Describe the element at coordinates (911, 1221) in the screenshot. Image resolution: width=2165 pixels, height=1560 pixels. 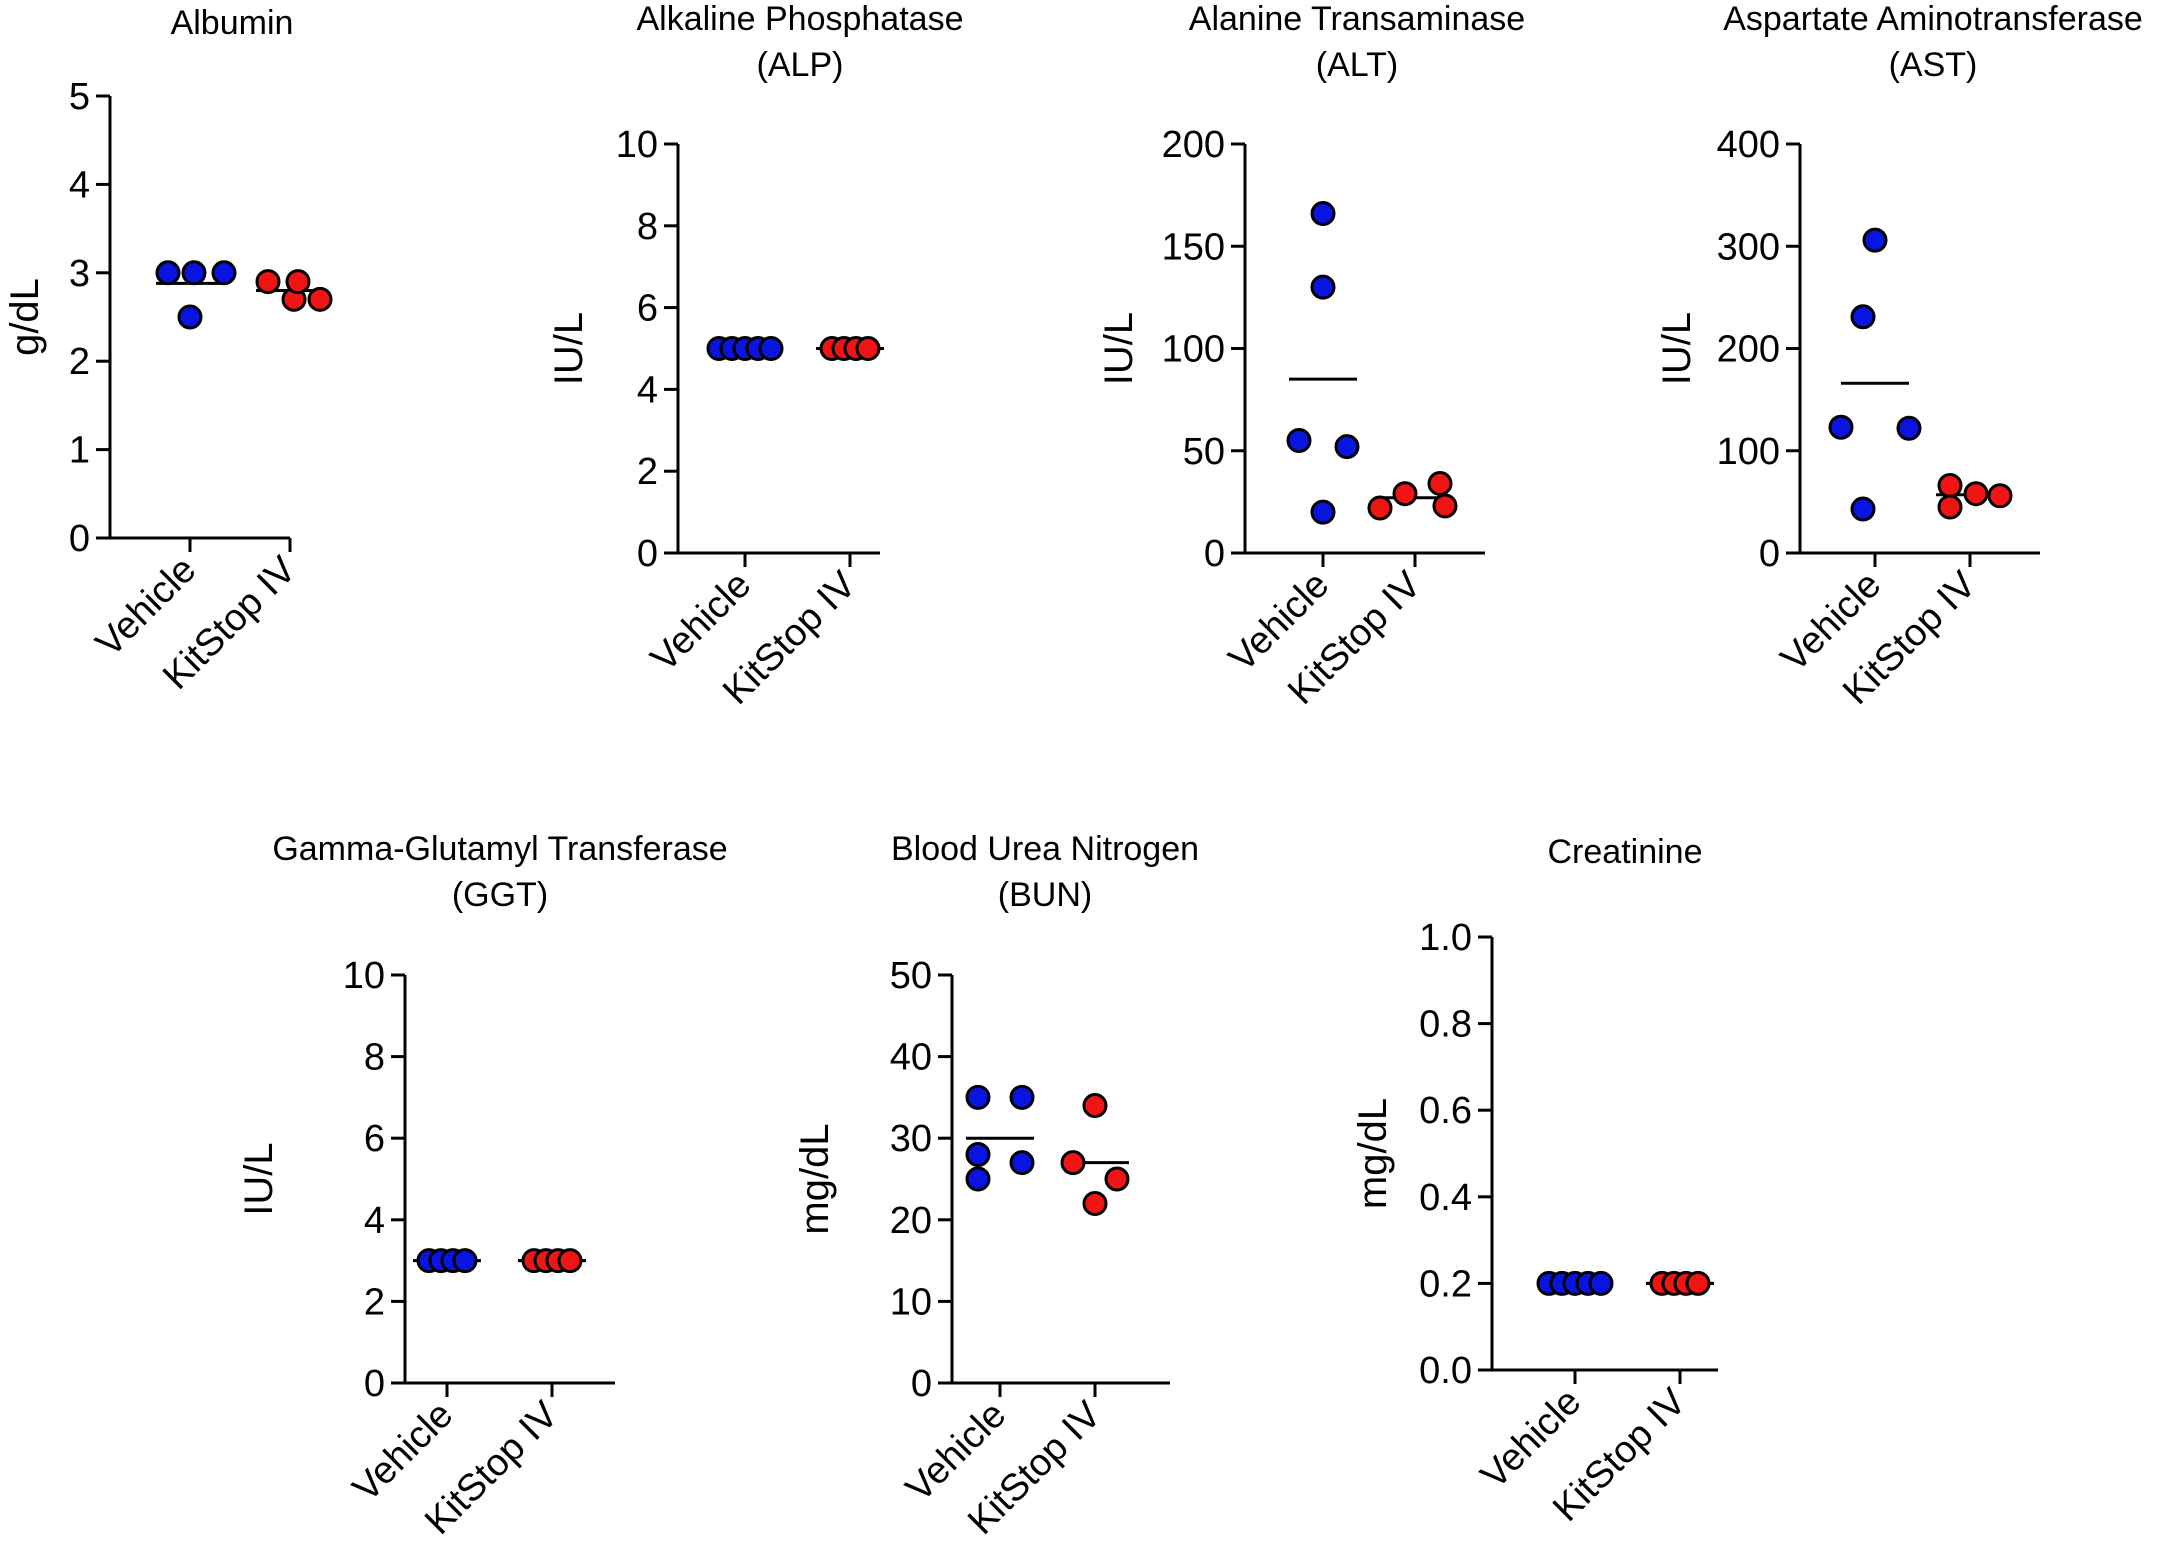
I see `y-tick-label: 20` at that location.